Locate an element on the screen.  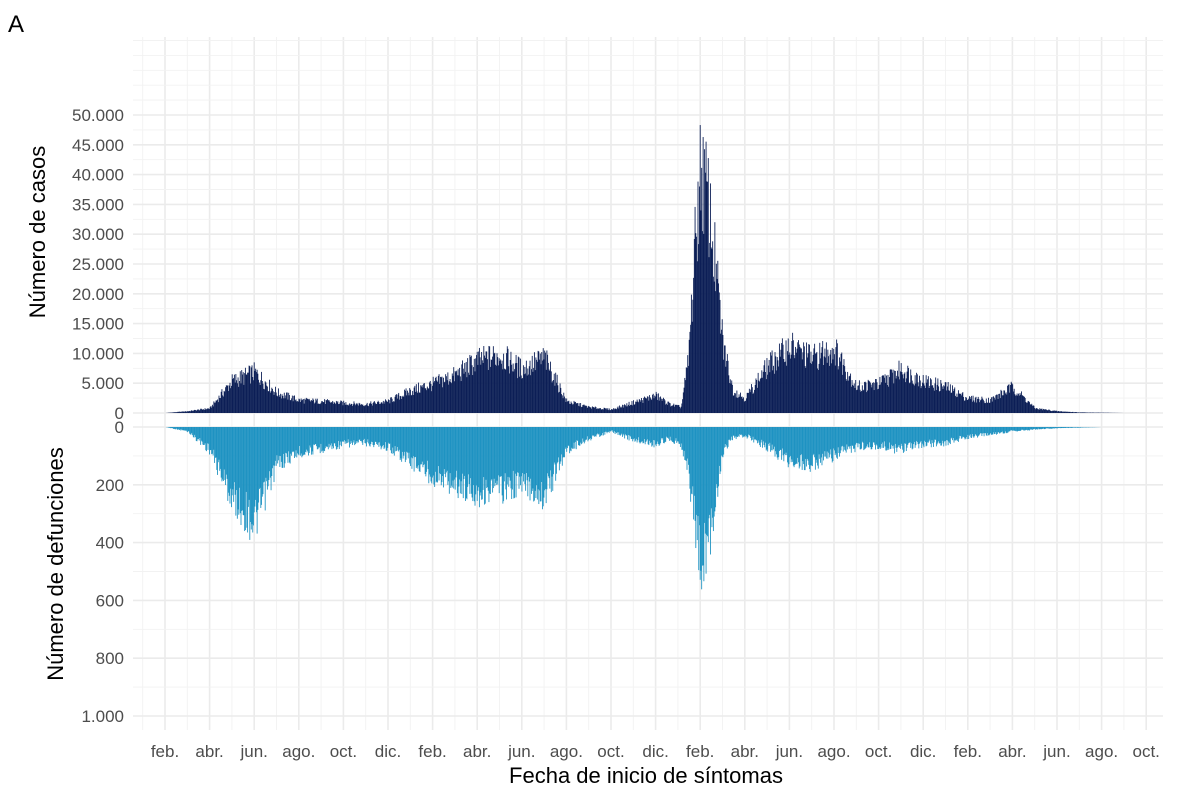
top-y-tick-label: 10.000 is located at coordinates (98, 353).